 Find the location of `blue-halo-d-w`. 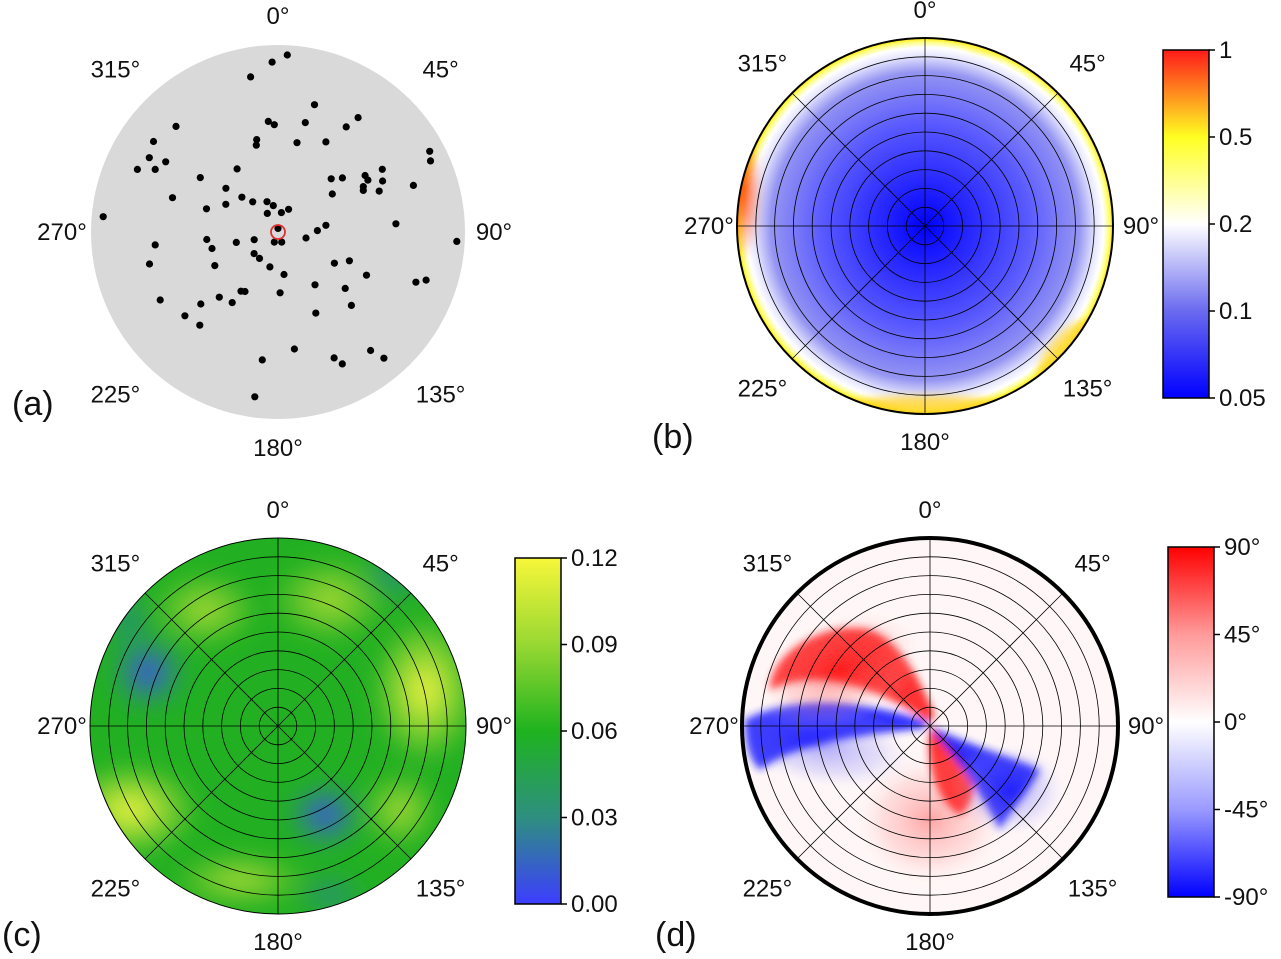

blue-halo-d-w is located at coordinates (830, 745).